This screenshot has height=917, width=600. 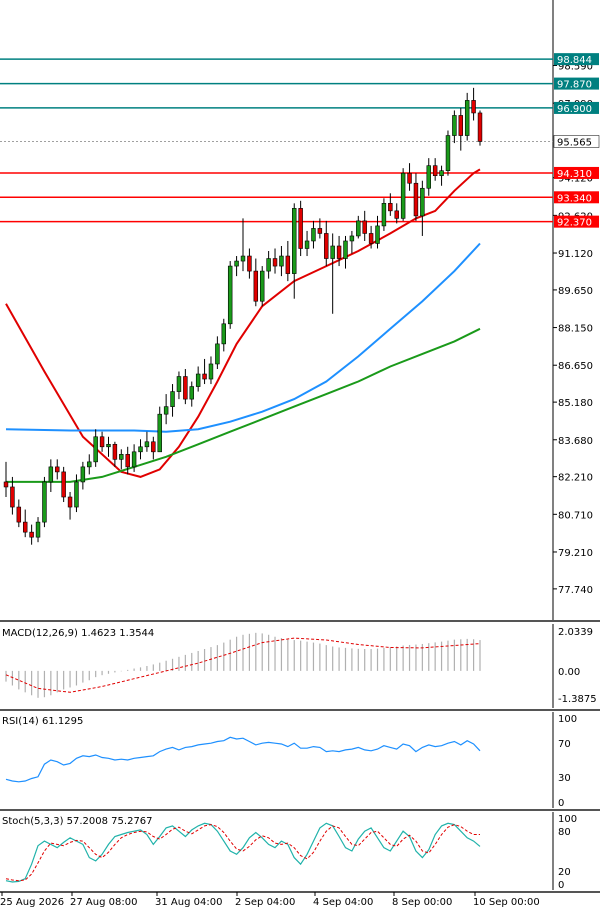 I want to click on rsi-panel, so click(x=276, y=760).